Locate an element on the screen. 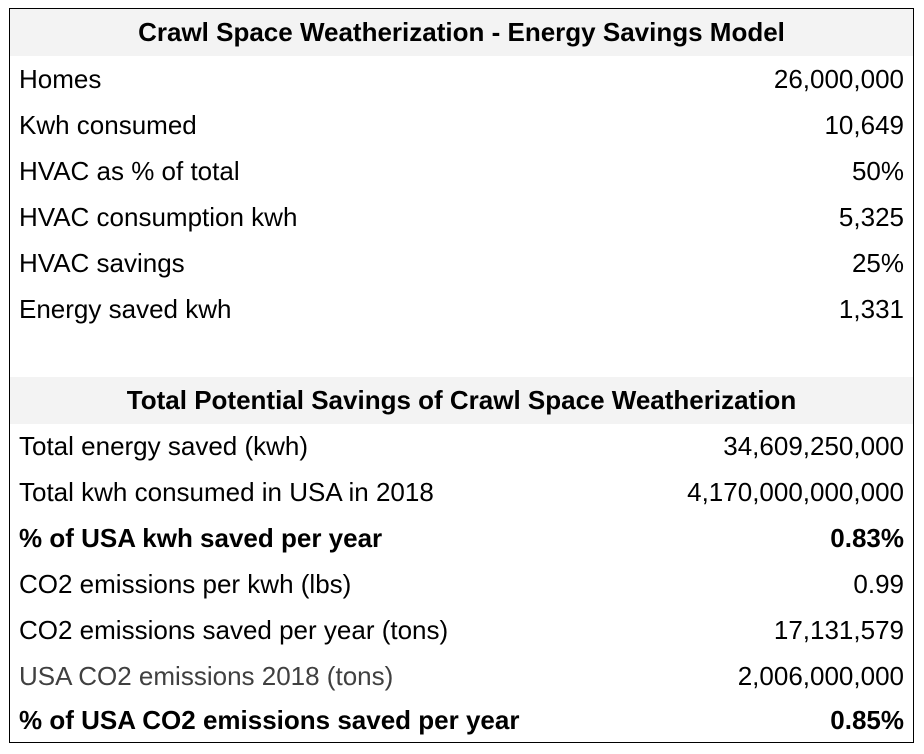 The height and width of the screenshot is (754, 924). row-label: % of USA kwh saved per year is located at coordinates (201, 537).